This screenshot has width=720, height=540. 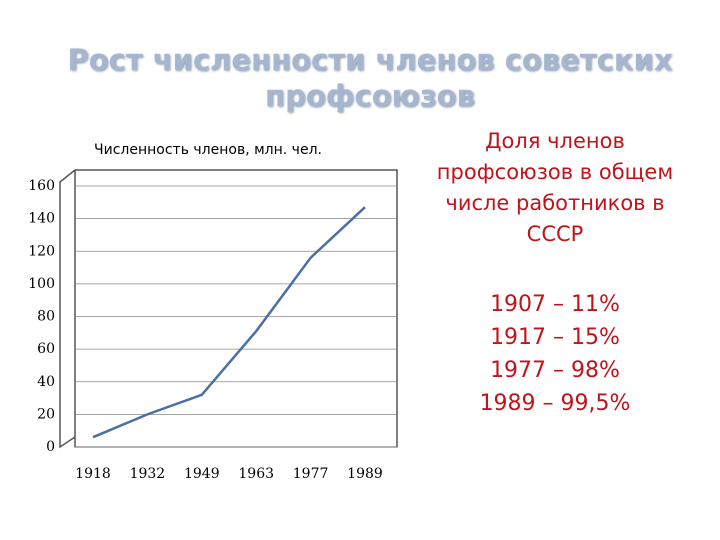 I want to click on y-tick-label: 0, so click(x=50, y=447).